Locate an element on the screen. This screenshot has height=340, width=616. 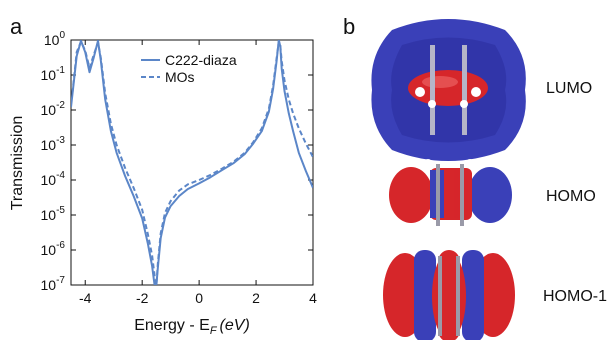
orbital-label-lumo: LUMO is located at coordinates (569, 88).